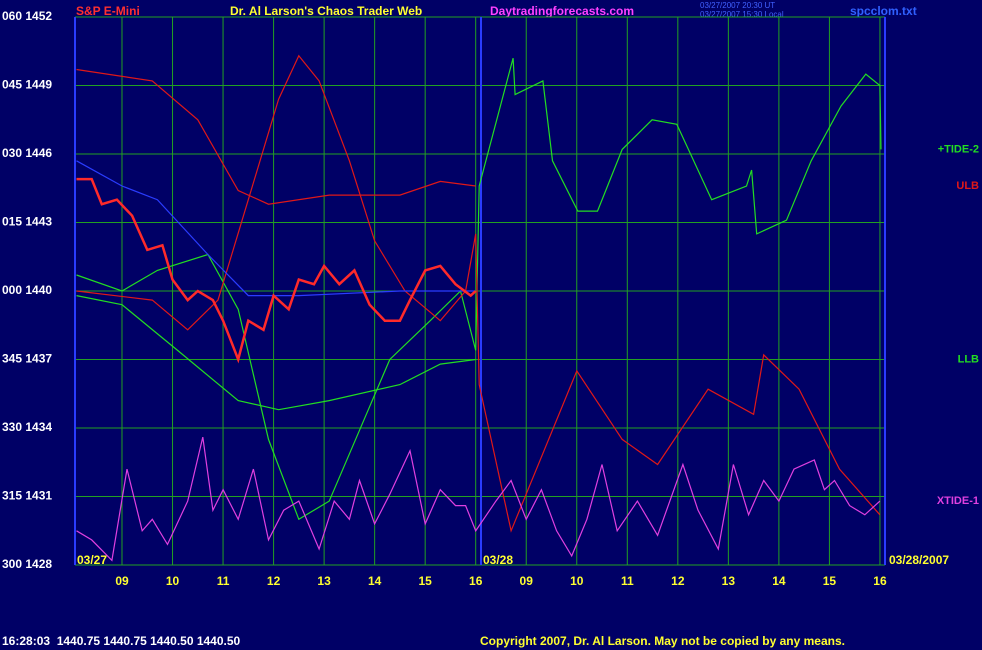  Describe the element at coordinates (27, 222) in the screenshot. I see `y-tick-label: 015 1443` at that location.